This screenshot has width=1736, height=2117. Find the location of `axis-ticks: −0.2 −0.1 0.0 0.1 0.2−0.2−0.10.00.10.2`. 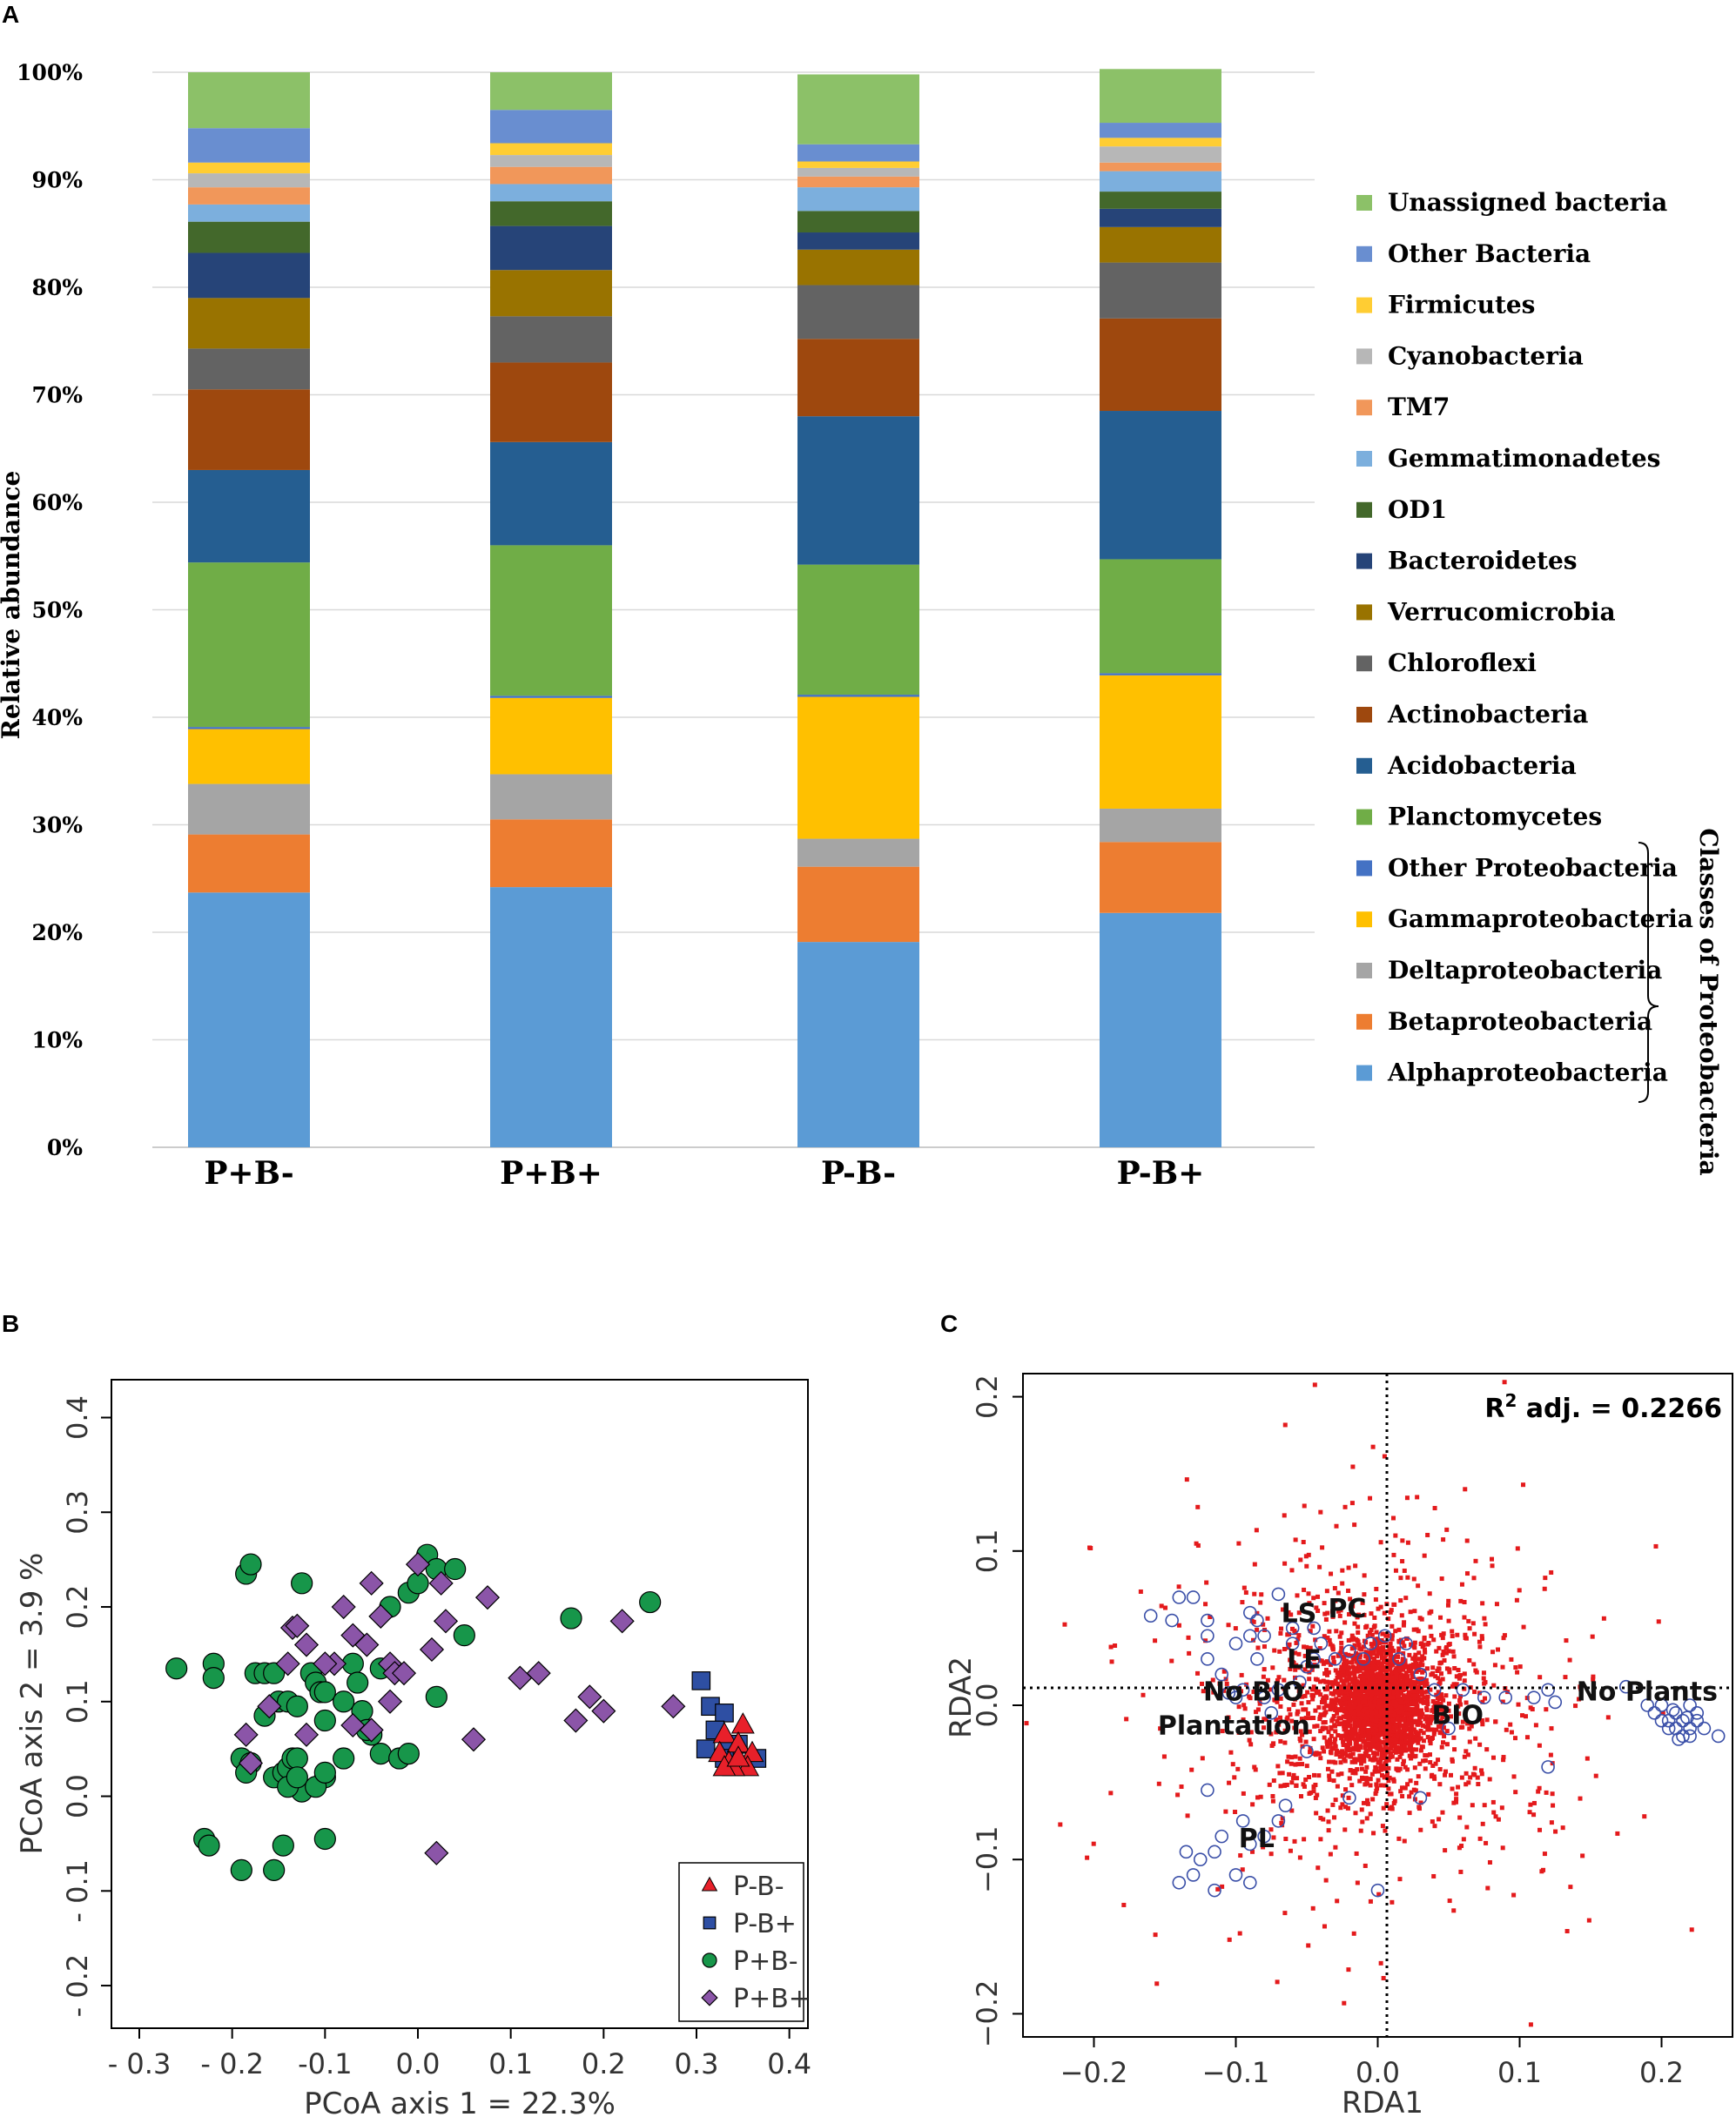

axis-ticks: −0.2 −0.1 0.0 0.1 0.2−0.2−0.10.00.10.2 is located at coordinates (1327, 1731).